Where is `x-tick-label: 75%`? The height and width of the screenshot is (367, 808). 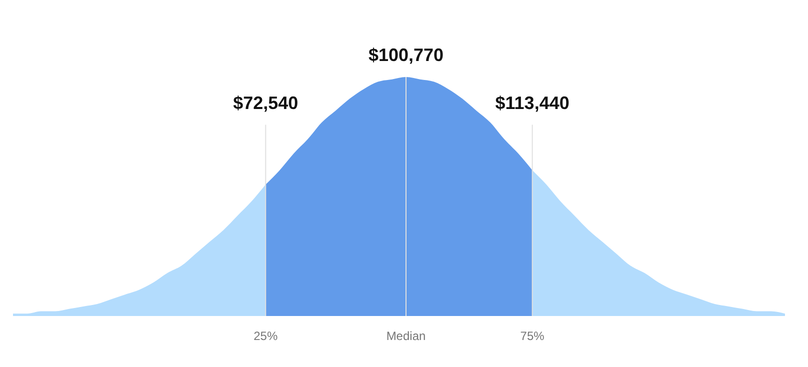 x-tick-label: 75% is located at coordinates (532, 336).